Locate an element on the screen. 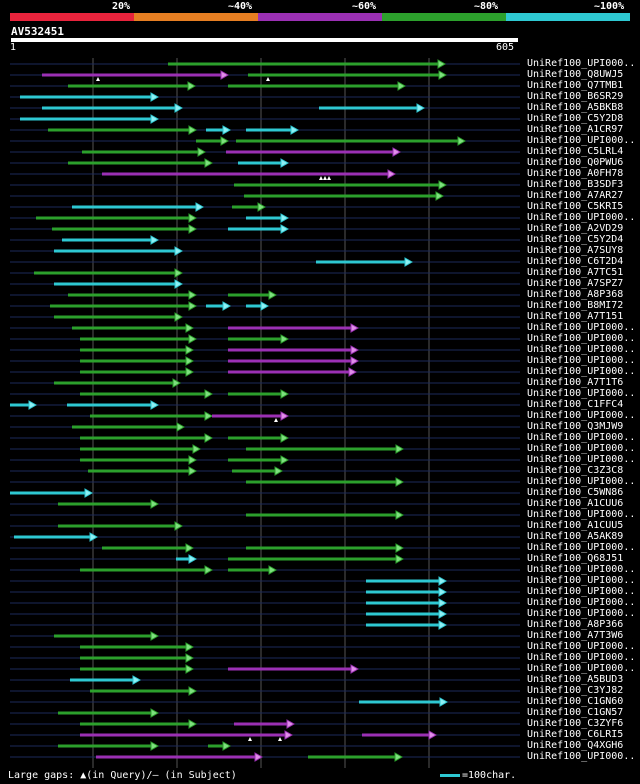 This screenshot has height=784, width=640. hit-label: UniRef100_C3Z3C8 is located at coordinates (575, 470).